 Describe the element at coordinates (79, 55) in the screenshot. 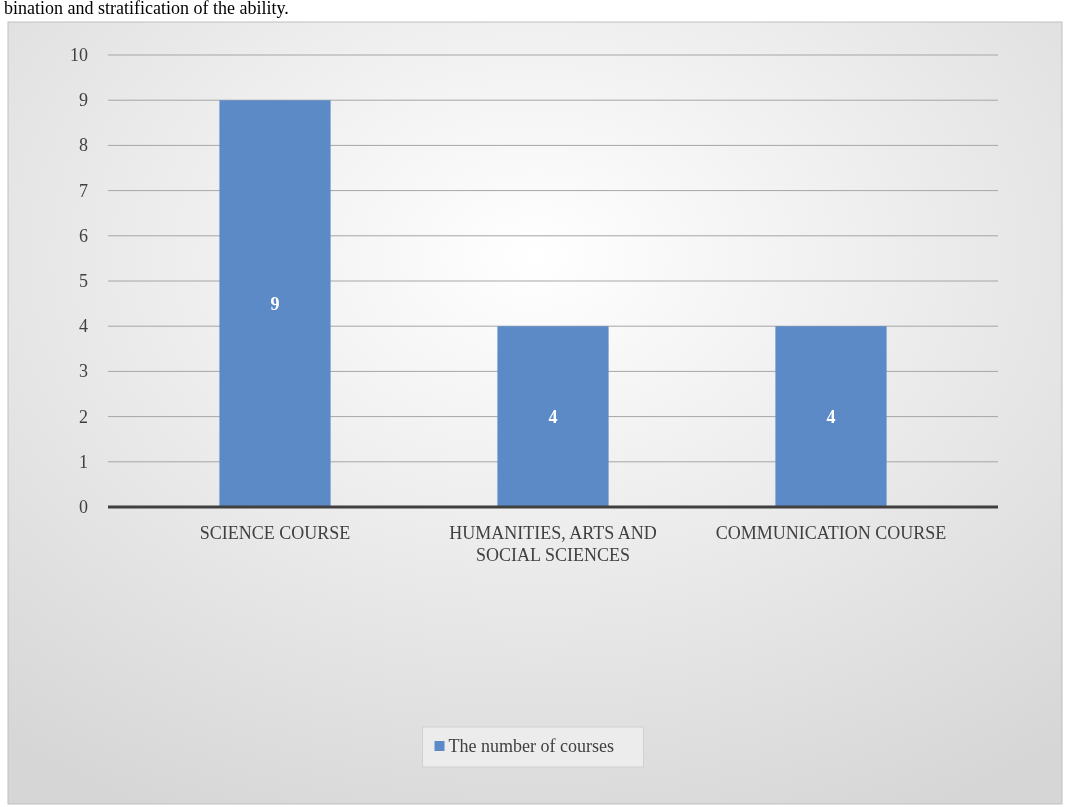

I see `y-tick-label: 10` at that location.